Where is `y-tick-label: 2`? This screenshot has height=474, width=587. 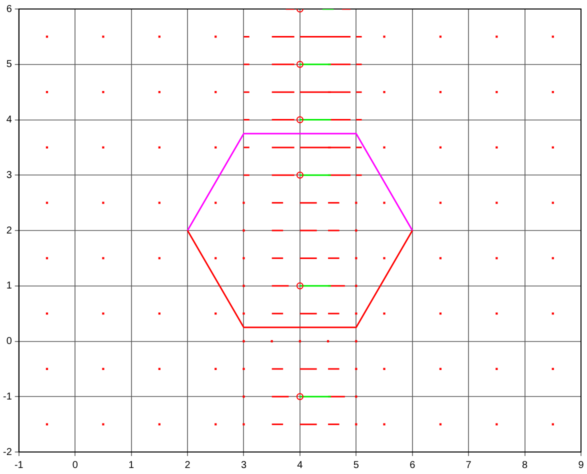 y-tick-label: 2 is located at coordinates (9, 230).